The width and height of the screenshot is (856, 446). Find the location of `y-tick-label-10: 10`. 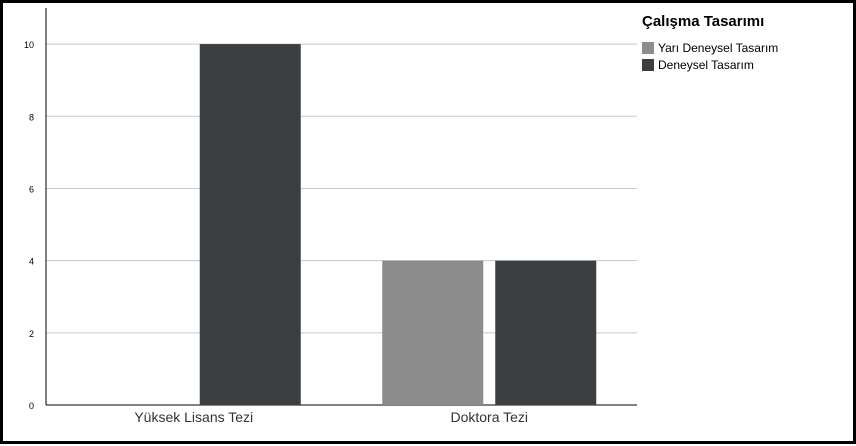

y-tick-label-10: 10 is located at coordinates (29, 45).